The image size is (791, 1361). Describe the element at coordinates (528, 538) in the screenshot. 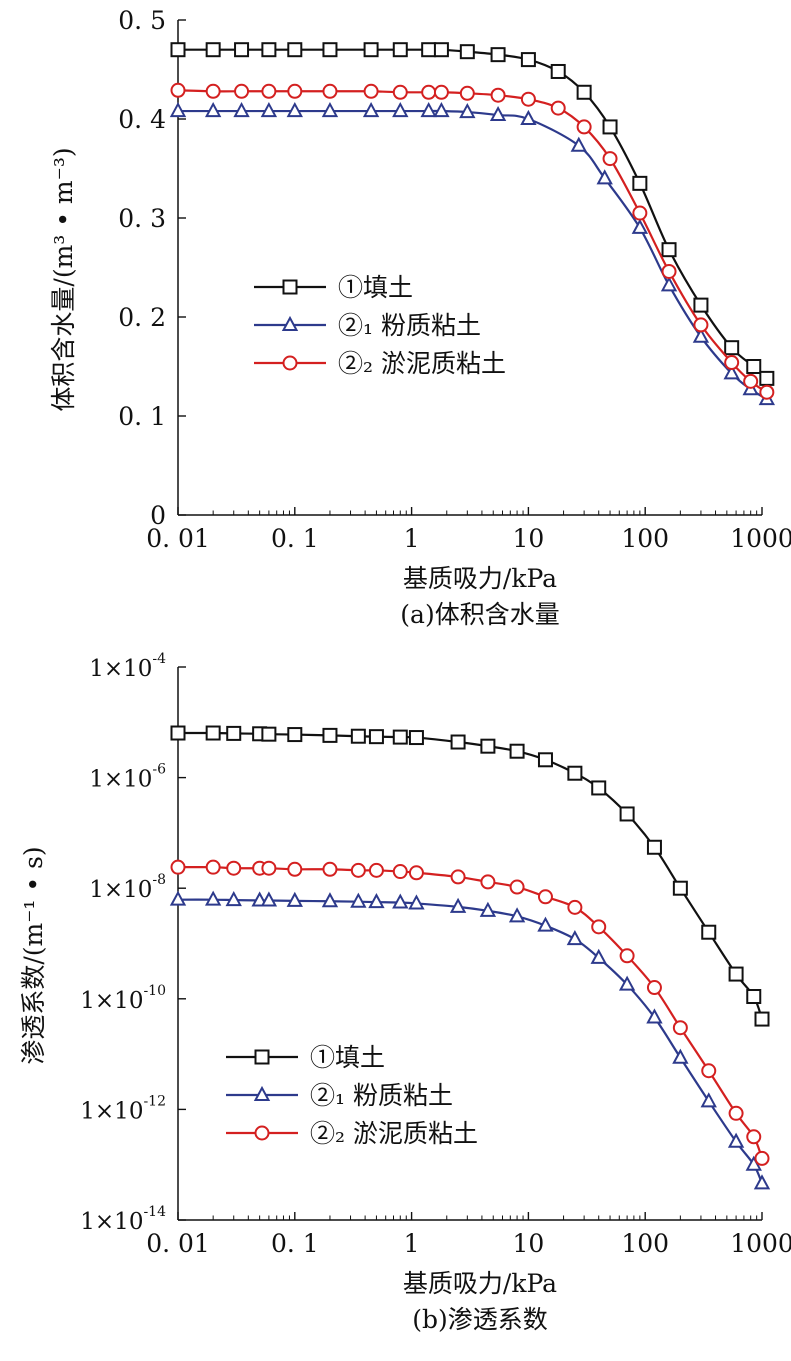

I see `x-tick-label: 10` at that location.